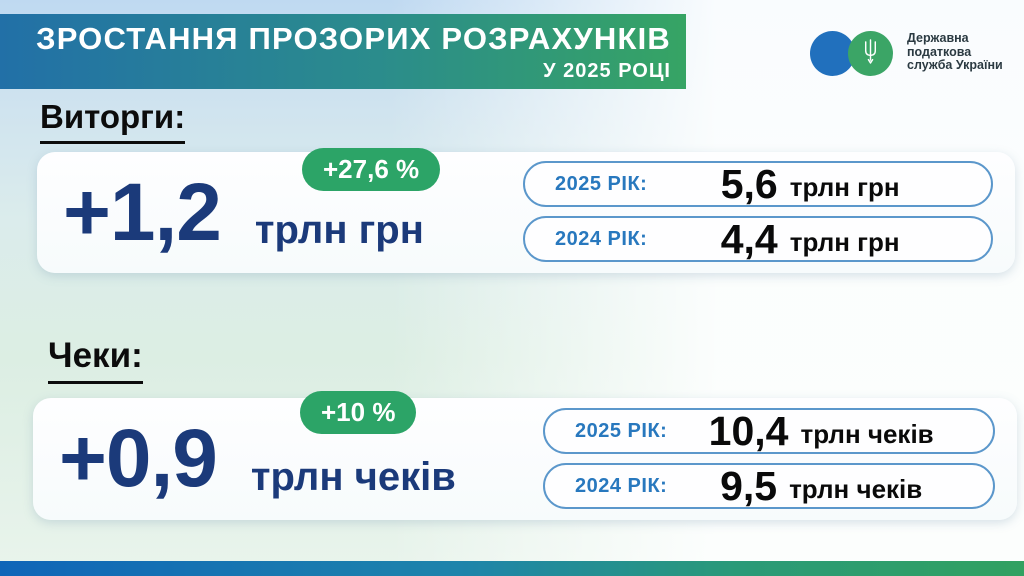 The width and height of the screenshot is (1024, 576). I want to click on logo-org-name: Державна податкова служба України, so click(955, 52).